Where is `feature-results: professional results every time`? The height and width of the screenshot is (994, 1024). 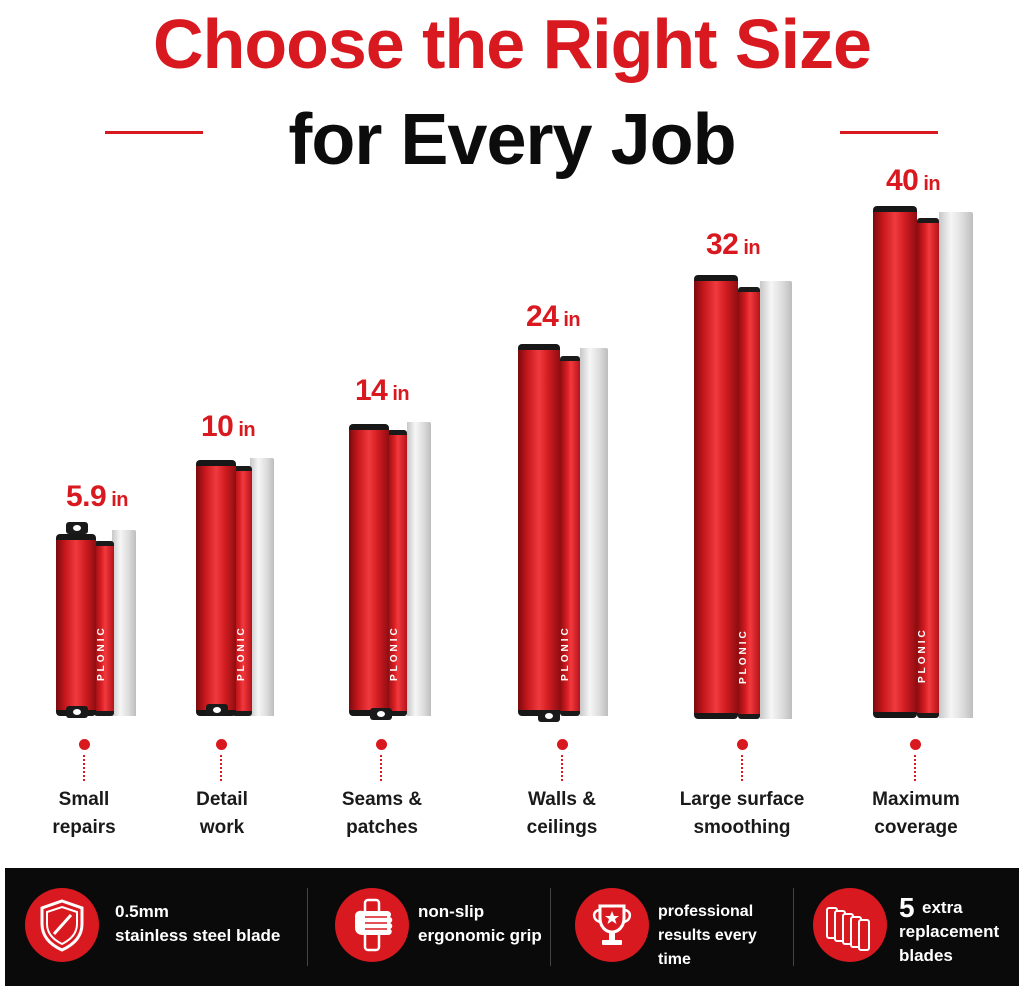 feature-results: professional results every time is located at coordinates (673, 927).